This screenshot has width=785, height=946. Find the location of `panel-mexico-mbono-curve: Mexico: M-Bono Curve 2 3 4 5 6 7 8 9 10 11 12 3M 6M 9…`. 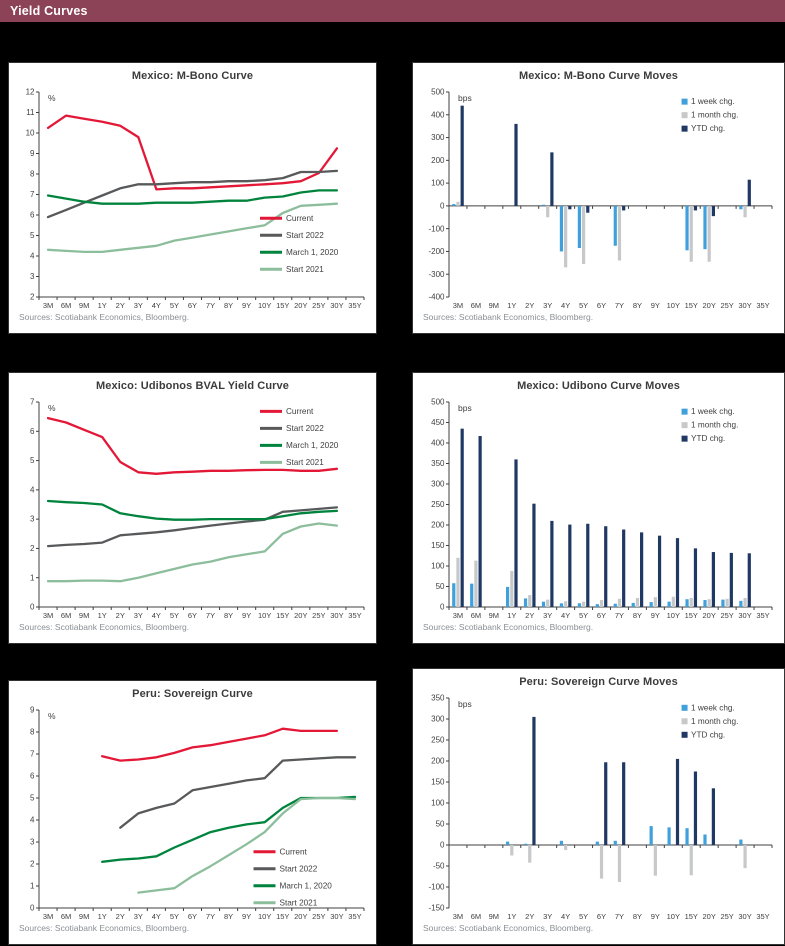

panel-mexico-mbono-curve: Mexico: M-Bono Curve 2 3 4 5 6 7 8 9 10 11 12 3M 6M 9… is located at coordinates (192, 198).